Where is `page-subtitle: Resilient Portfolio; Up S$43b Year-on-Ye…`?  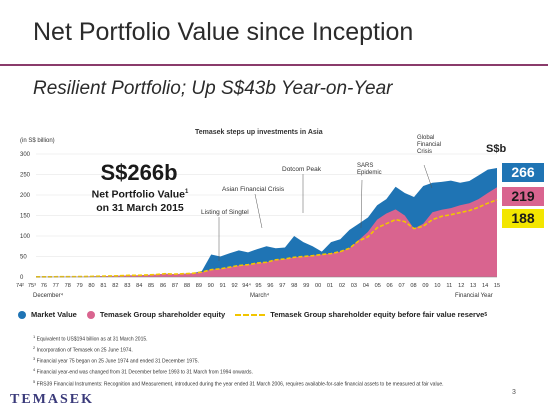 page-subtitle: Resilient Portfolio; Up S$43b Year-on-Ye… is located at coordinates (213, 88).